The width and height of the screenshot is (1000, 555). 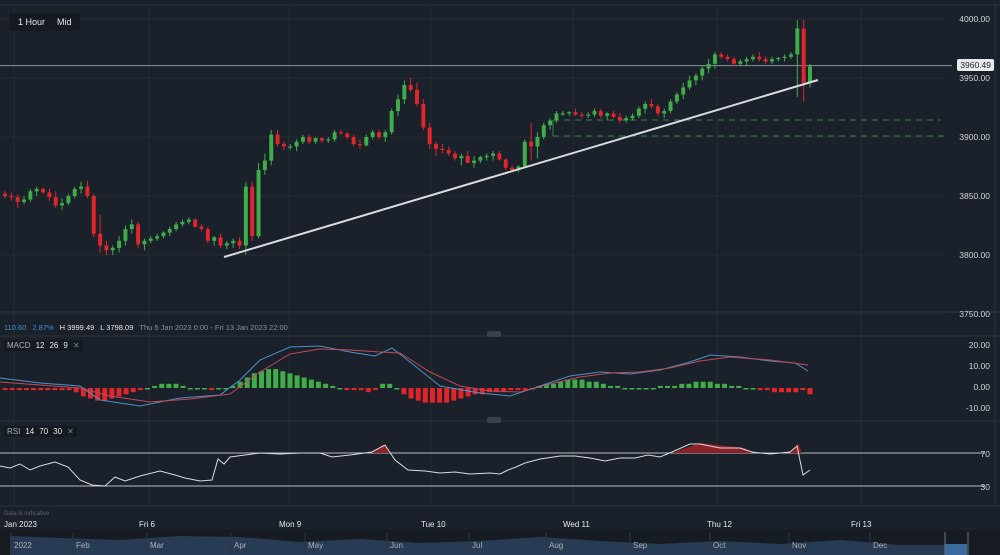 What do you see at coordinates (70, 431) in the screenshot?
I see `rsi-close-icon: ✕` at bounding box center [70, 431].